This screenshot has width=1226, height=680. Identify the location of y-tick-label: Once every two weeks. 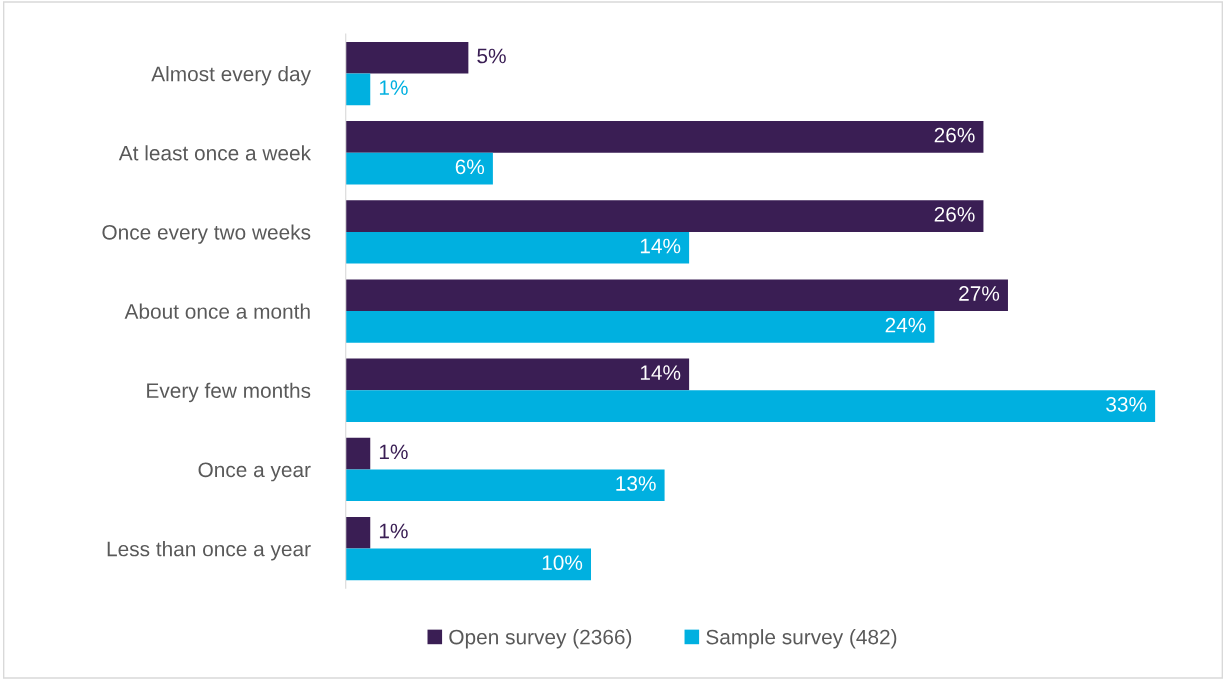
(206, 234).